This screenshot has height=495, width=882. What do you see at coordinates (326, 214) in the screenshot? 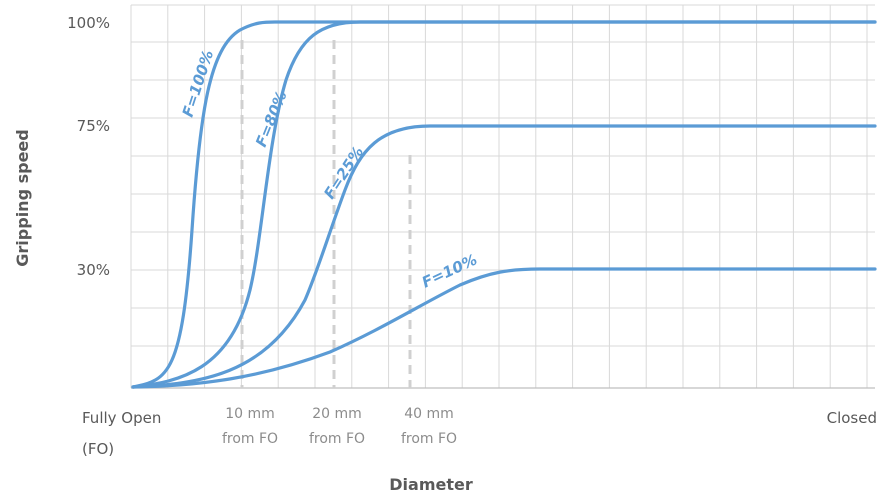
I see `distance-markers` at bounding box center [326, 214].